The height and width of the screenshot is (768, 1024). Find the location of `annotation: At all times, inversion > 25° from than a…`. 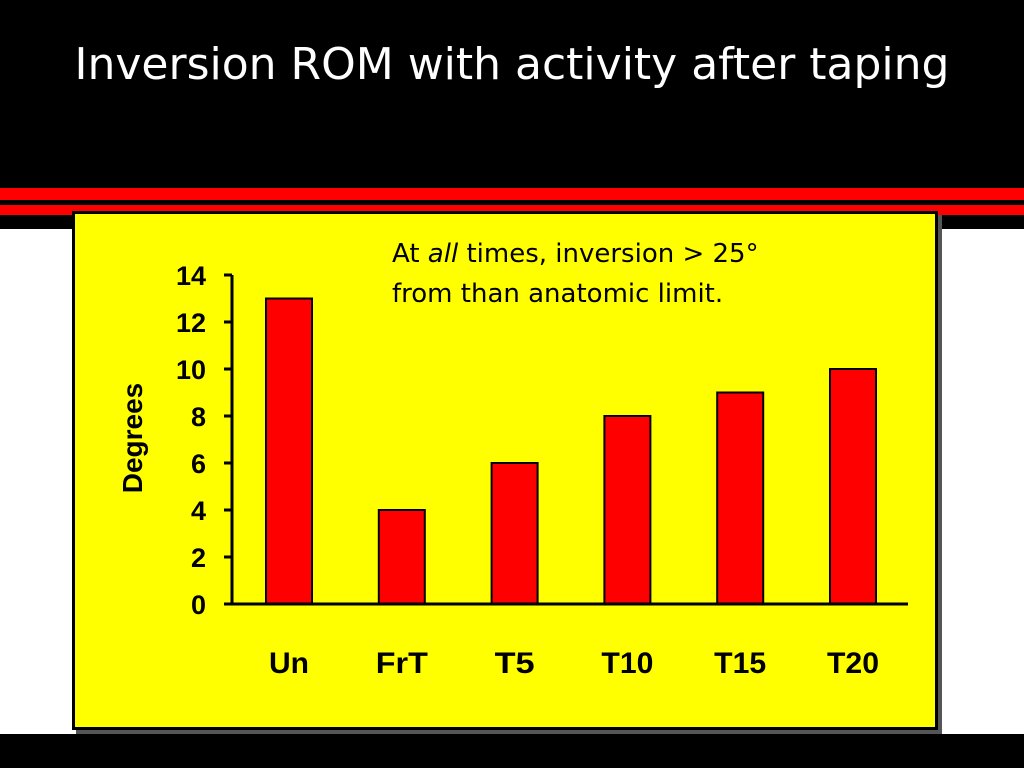

annotation: At all times, inversion > 25° from than a… is located at coordinates (652, 274).